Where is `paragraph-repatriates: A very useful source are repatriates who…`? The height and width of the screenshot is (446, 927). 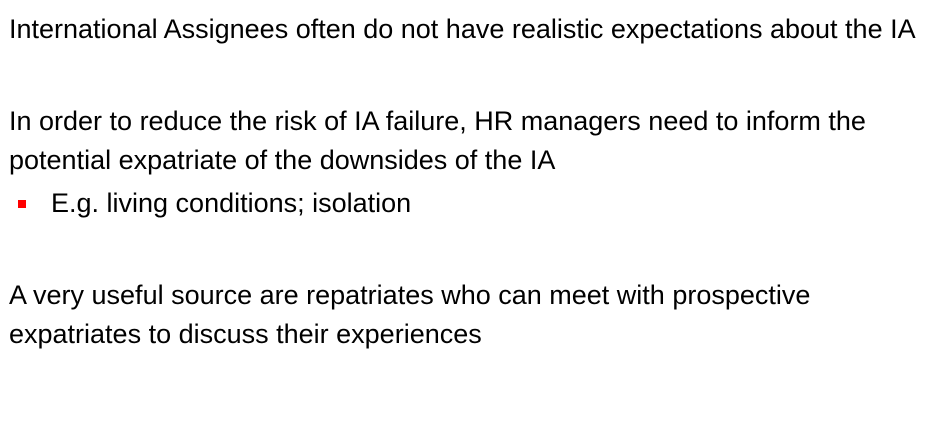
paragraph-repatriates: A very useful source are repatriates who… is located at coordinates (410, 314).